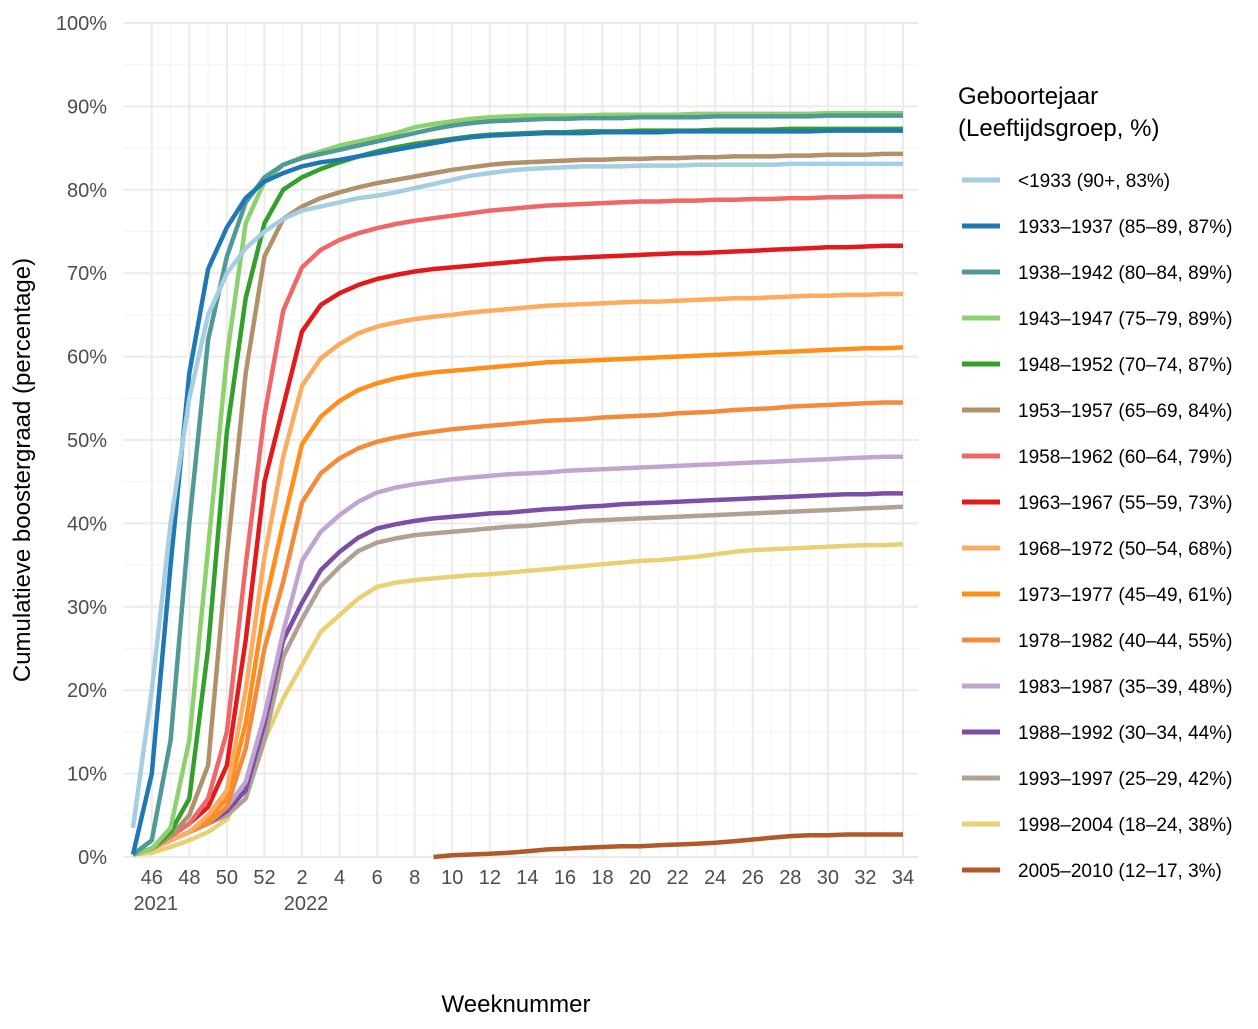 The width and height of the screenshot is (1258, 1029). I want to click on x-tick-label: 52, so click(264, 878).